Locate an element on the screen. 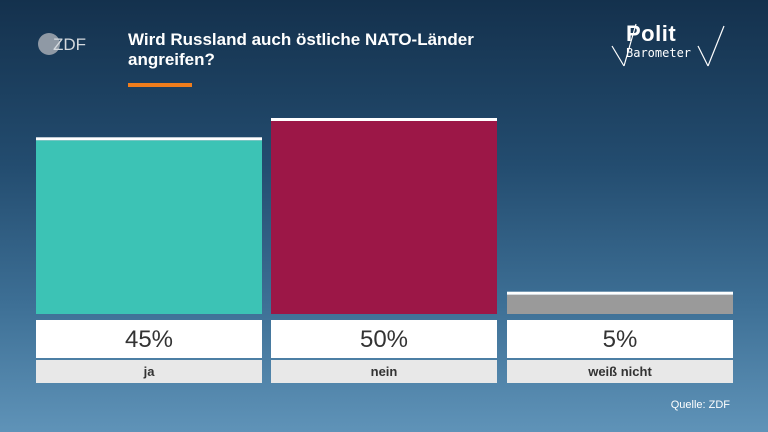 The height and width of the screenshot is (432, 768). category-label-1: nein is located at coordinates (384, 371).